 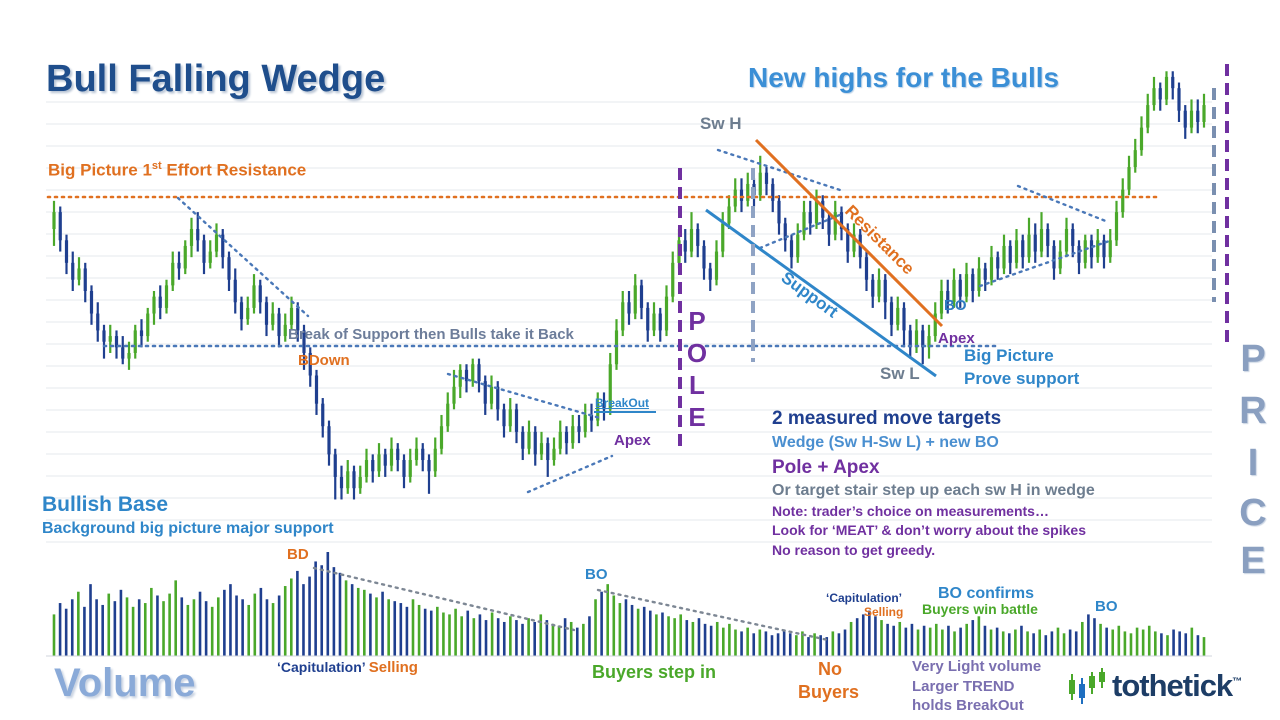 What do you see at coordinates (887, 418) in the screenshot?
I see `measured-move-title: 2 measured move targets` at bounding box center [887, 418].